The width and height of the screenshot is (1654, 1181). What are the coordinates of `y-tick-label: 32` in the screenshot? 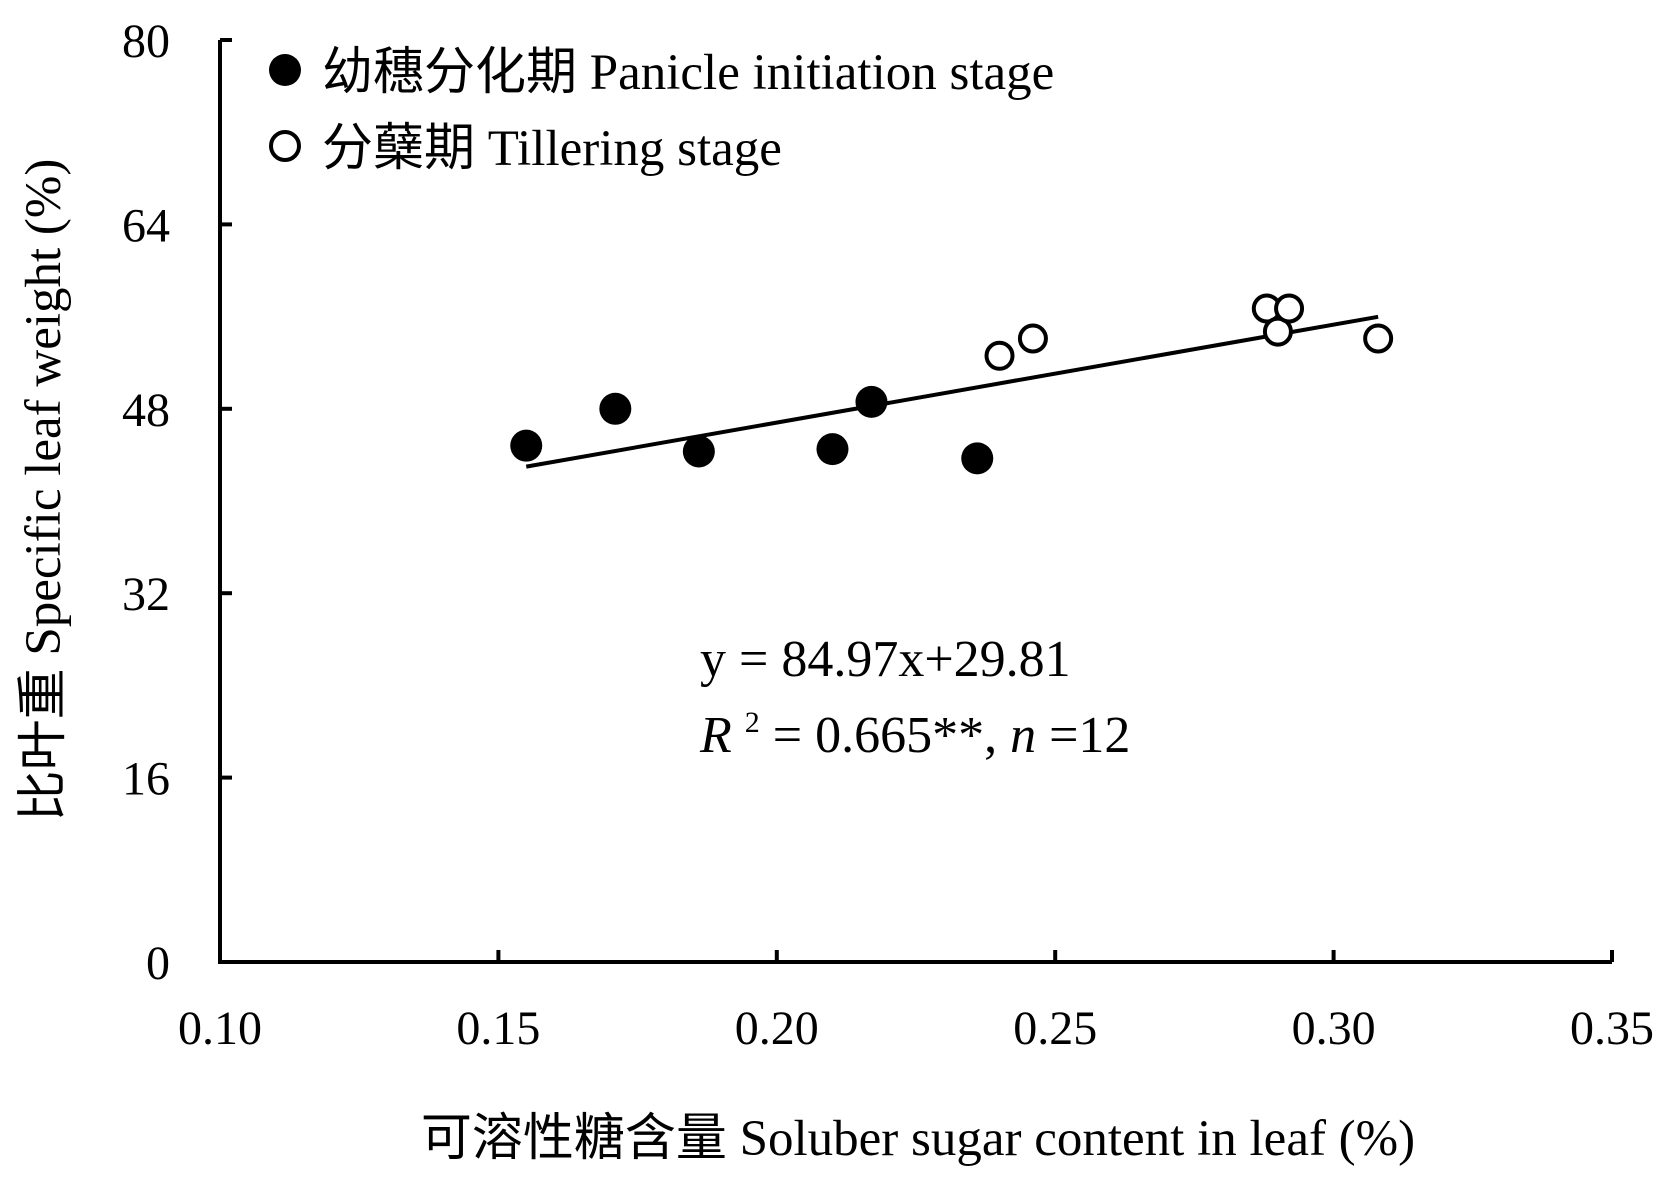 It's located at (146, 594).